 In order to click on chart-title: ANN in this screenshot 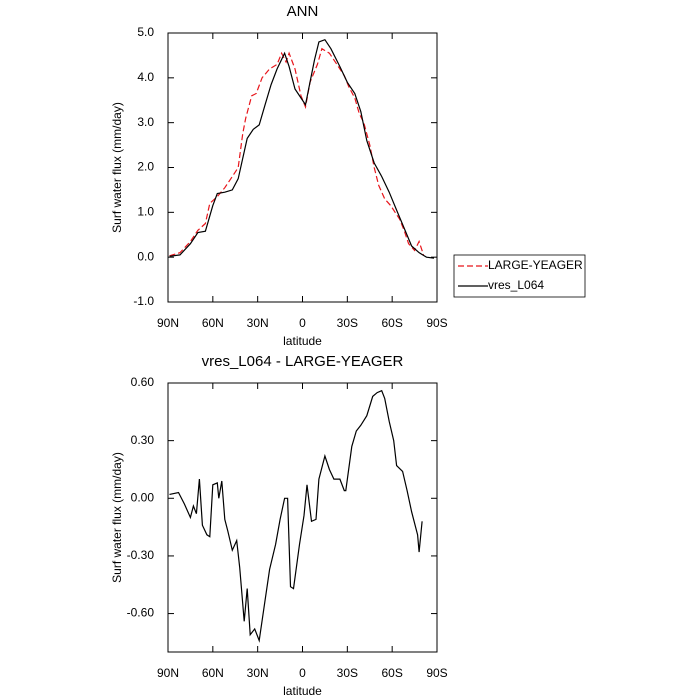, I will do `click(303, 11)`.